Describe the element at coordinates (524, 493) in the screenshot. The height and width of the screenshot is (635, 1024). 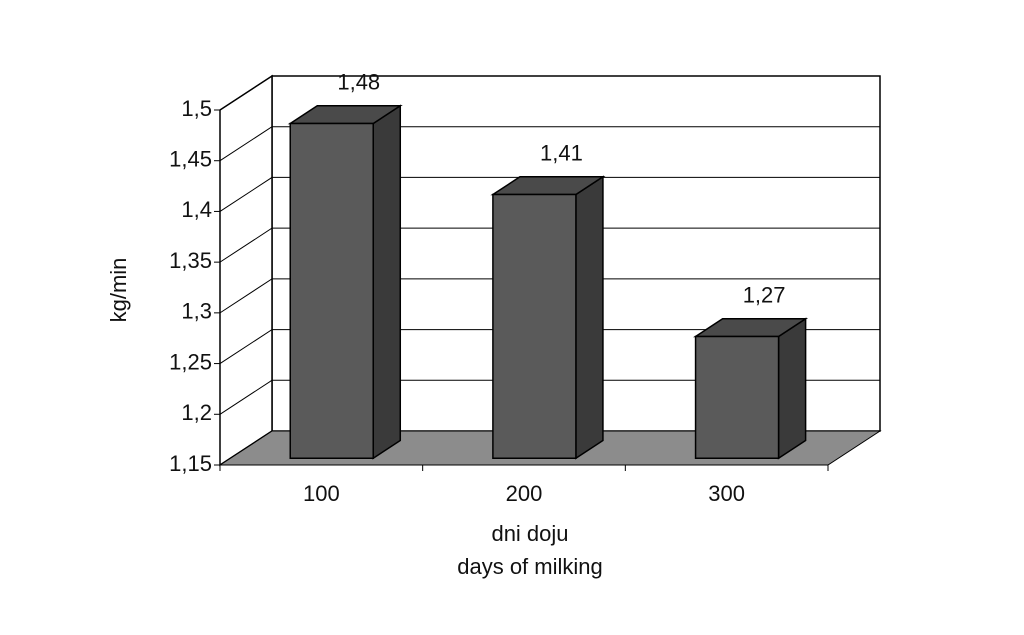
I see `x-tick-label: 200` at that location.